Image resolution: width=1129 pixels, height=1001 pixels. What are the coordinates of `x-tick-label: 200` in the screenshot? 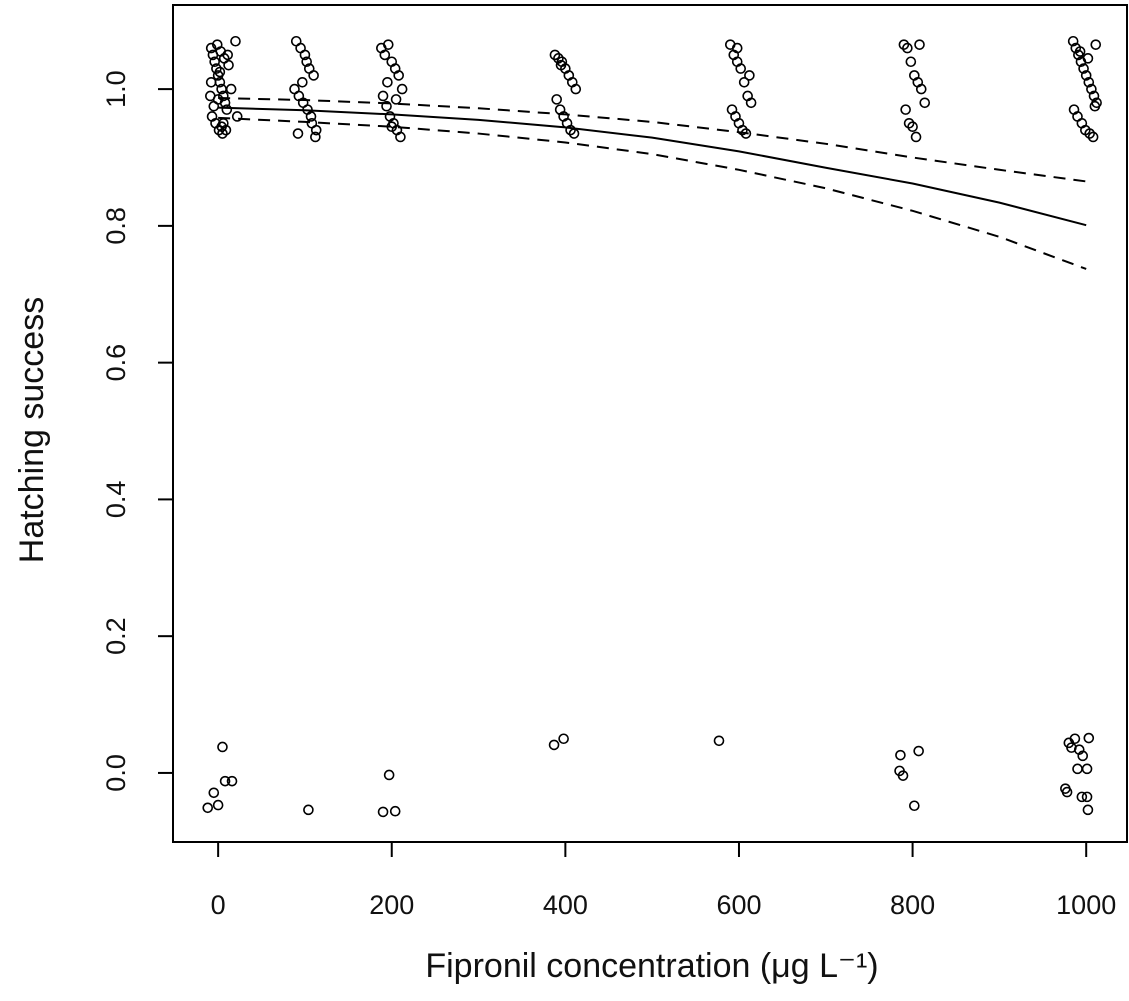 It's located at (391, 905).